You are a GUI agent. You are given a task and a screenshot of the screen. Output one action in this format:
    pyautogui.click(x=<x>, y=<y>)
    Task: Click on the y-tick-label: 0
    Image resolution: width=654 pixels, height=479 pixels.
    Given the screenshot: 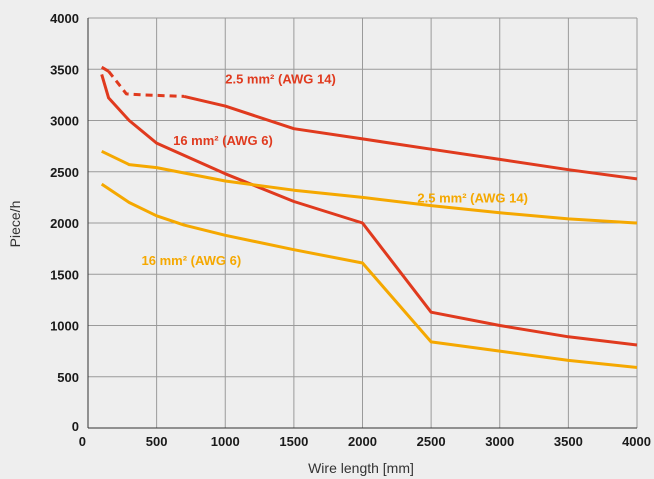 What is the action you would take?
    pyautogui.click(x=75, y=426)
    